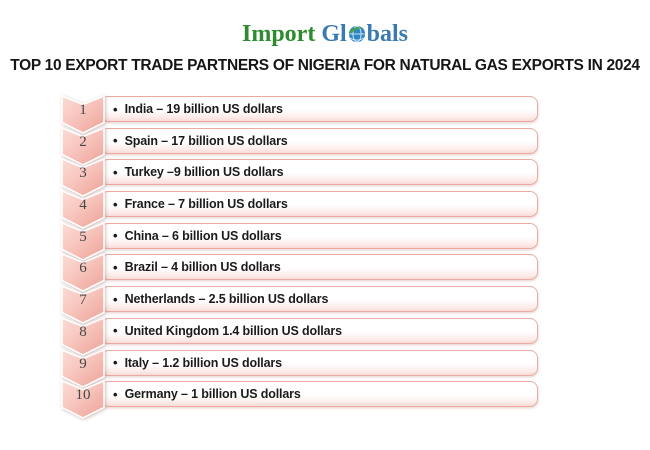  Describe the element at coordinates (83, 300) in the screenshot. I see `rank-number: 7` at that location.